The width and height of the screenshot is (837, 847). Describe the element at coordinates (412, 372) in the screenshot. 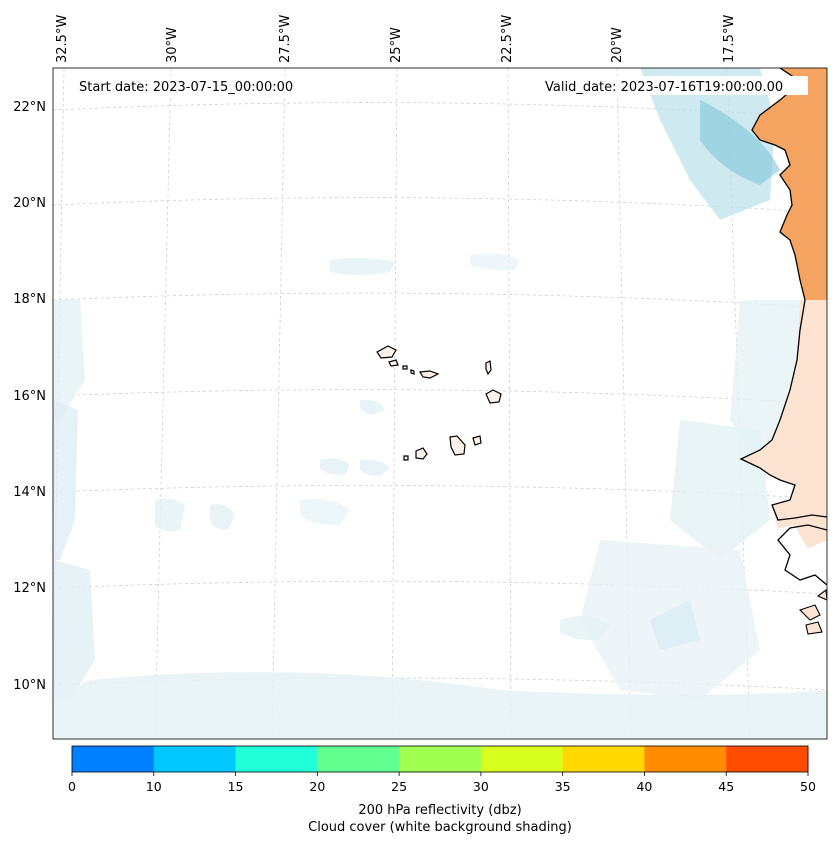

I see `island-sao-nicolau` at that location.